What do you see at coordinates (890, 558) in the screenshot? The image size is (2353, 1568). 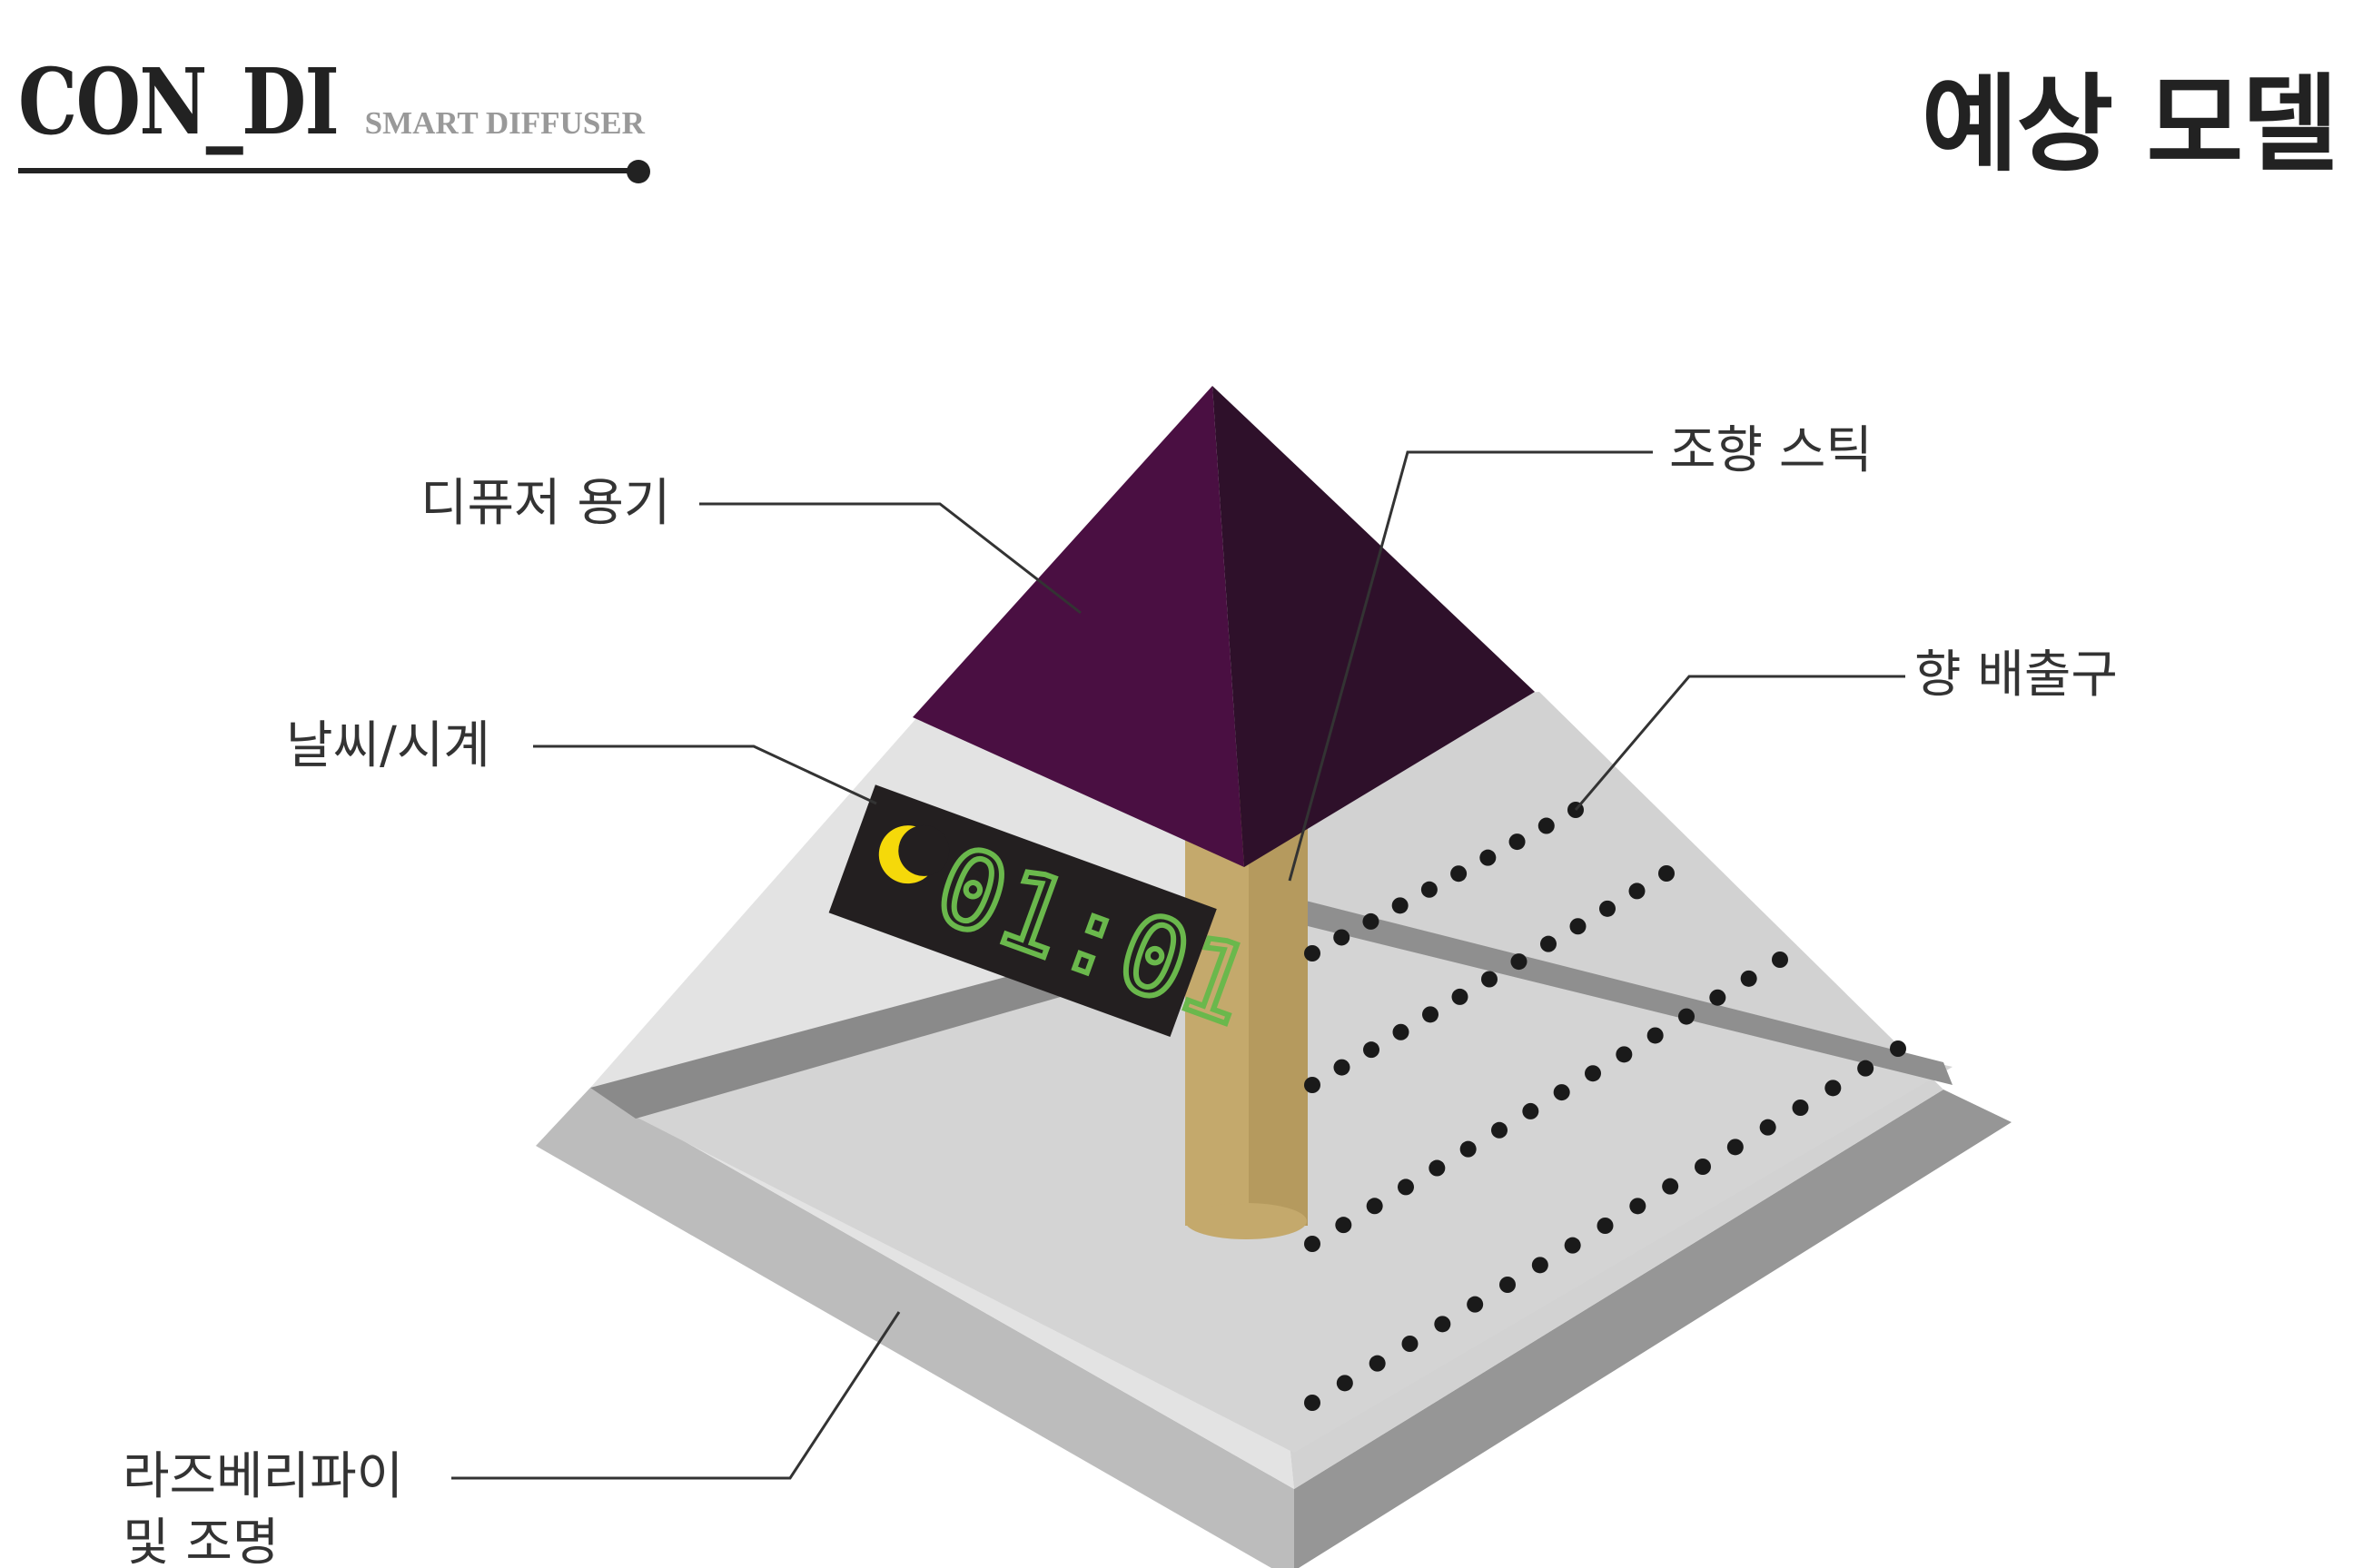 I see `leader-diffuser-vessel` at bounding box center [890, 558].